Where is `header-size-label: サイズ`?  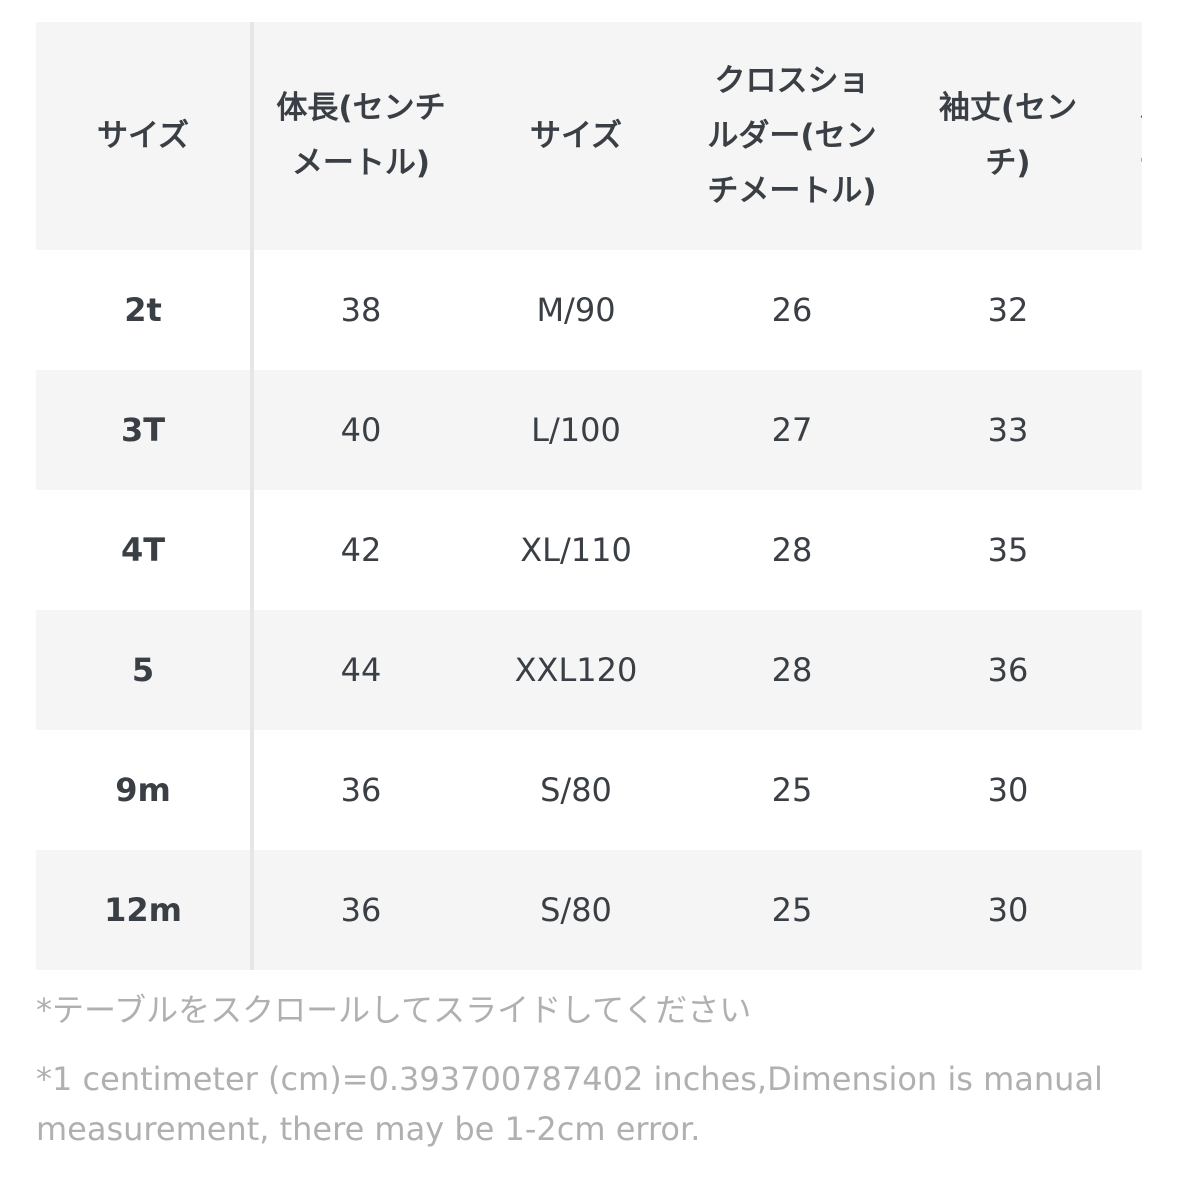 header-size-label: サイズ is located at coordinates (576, 135).